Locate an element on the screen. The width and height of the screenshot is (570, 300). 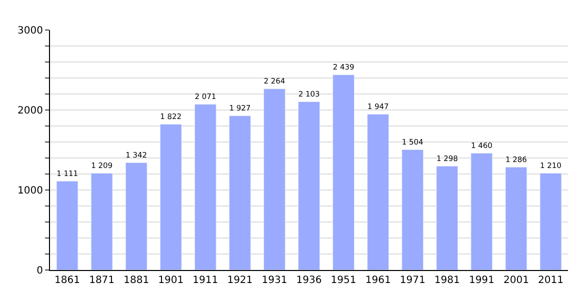
data-label: 2 071 is located at coordinates (205, 97).